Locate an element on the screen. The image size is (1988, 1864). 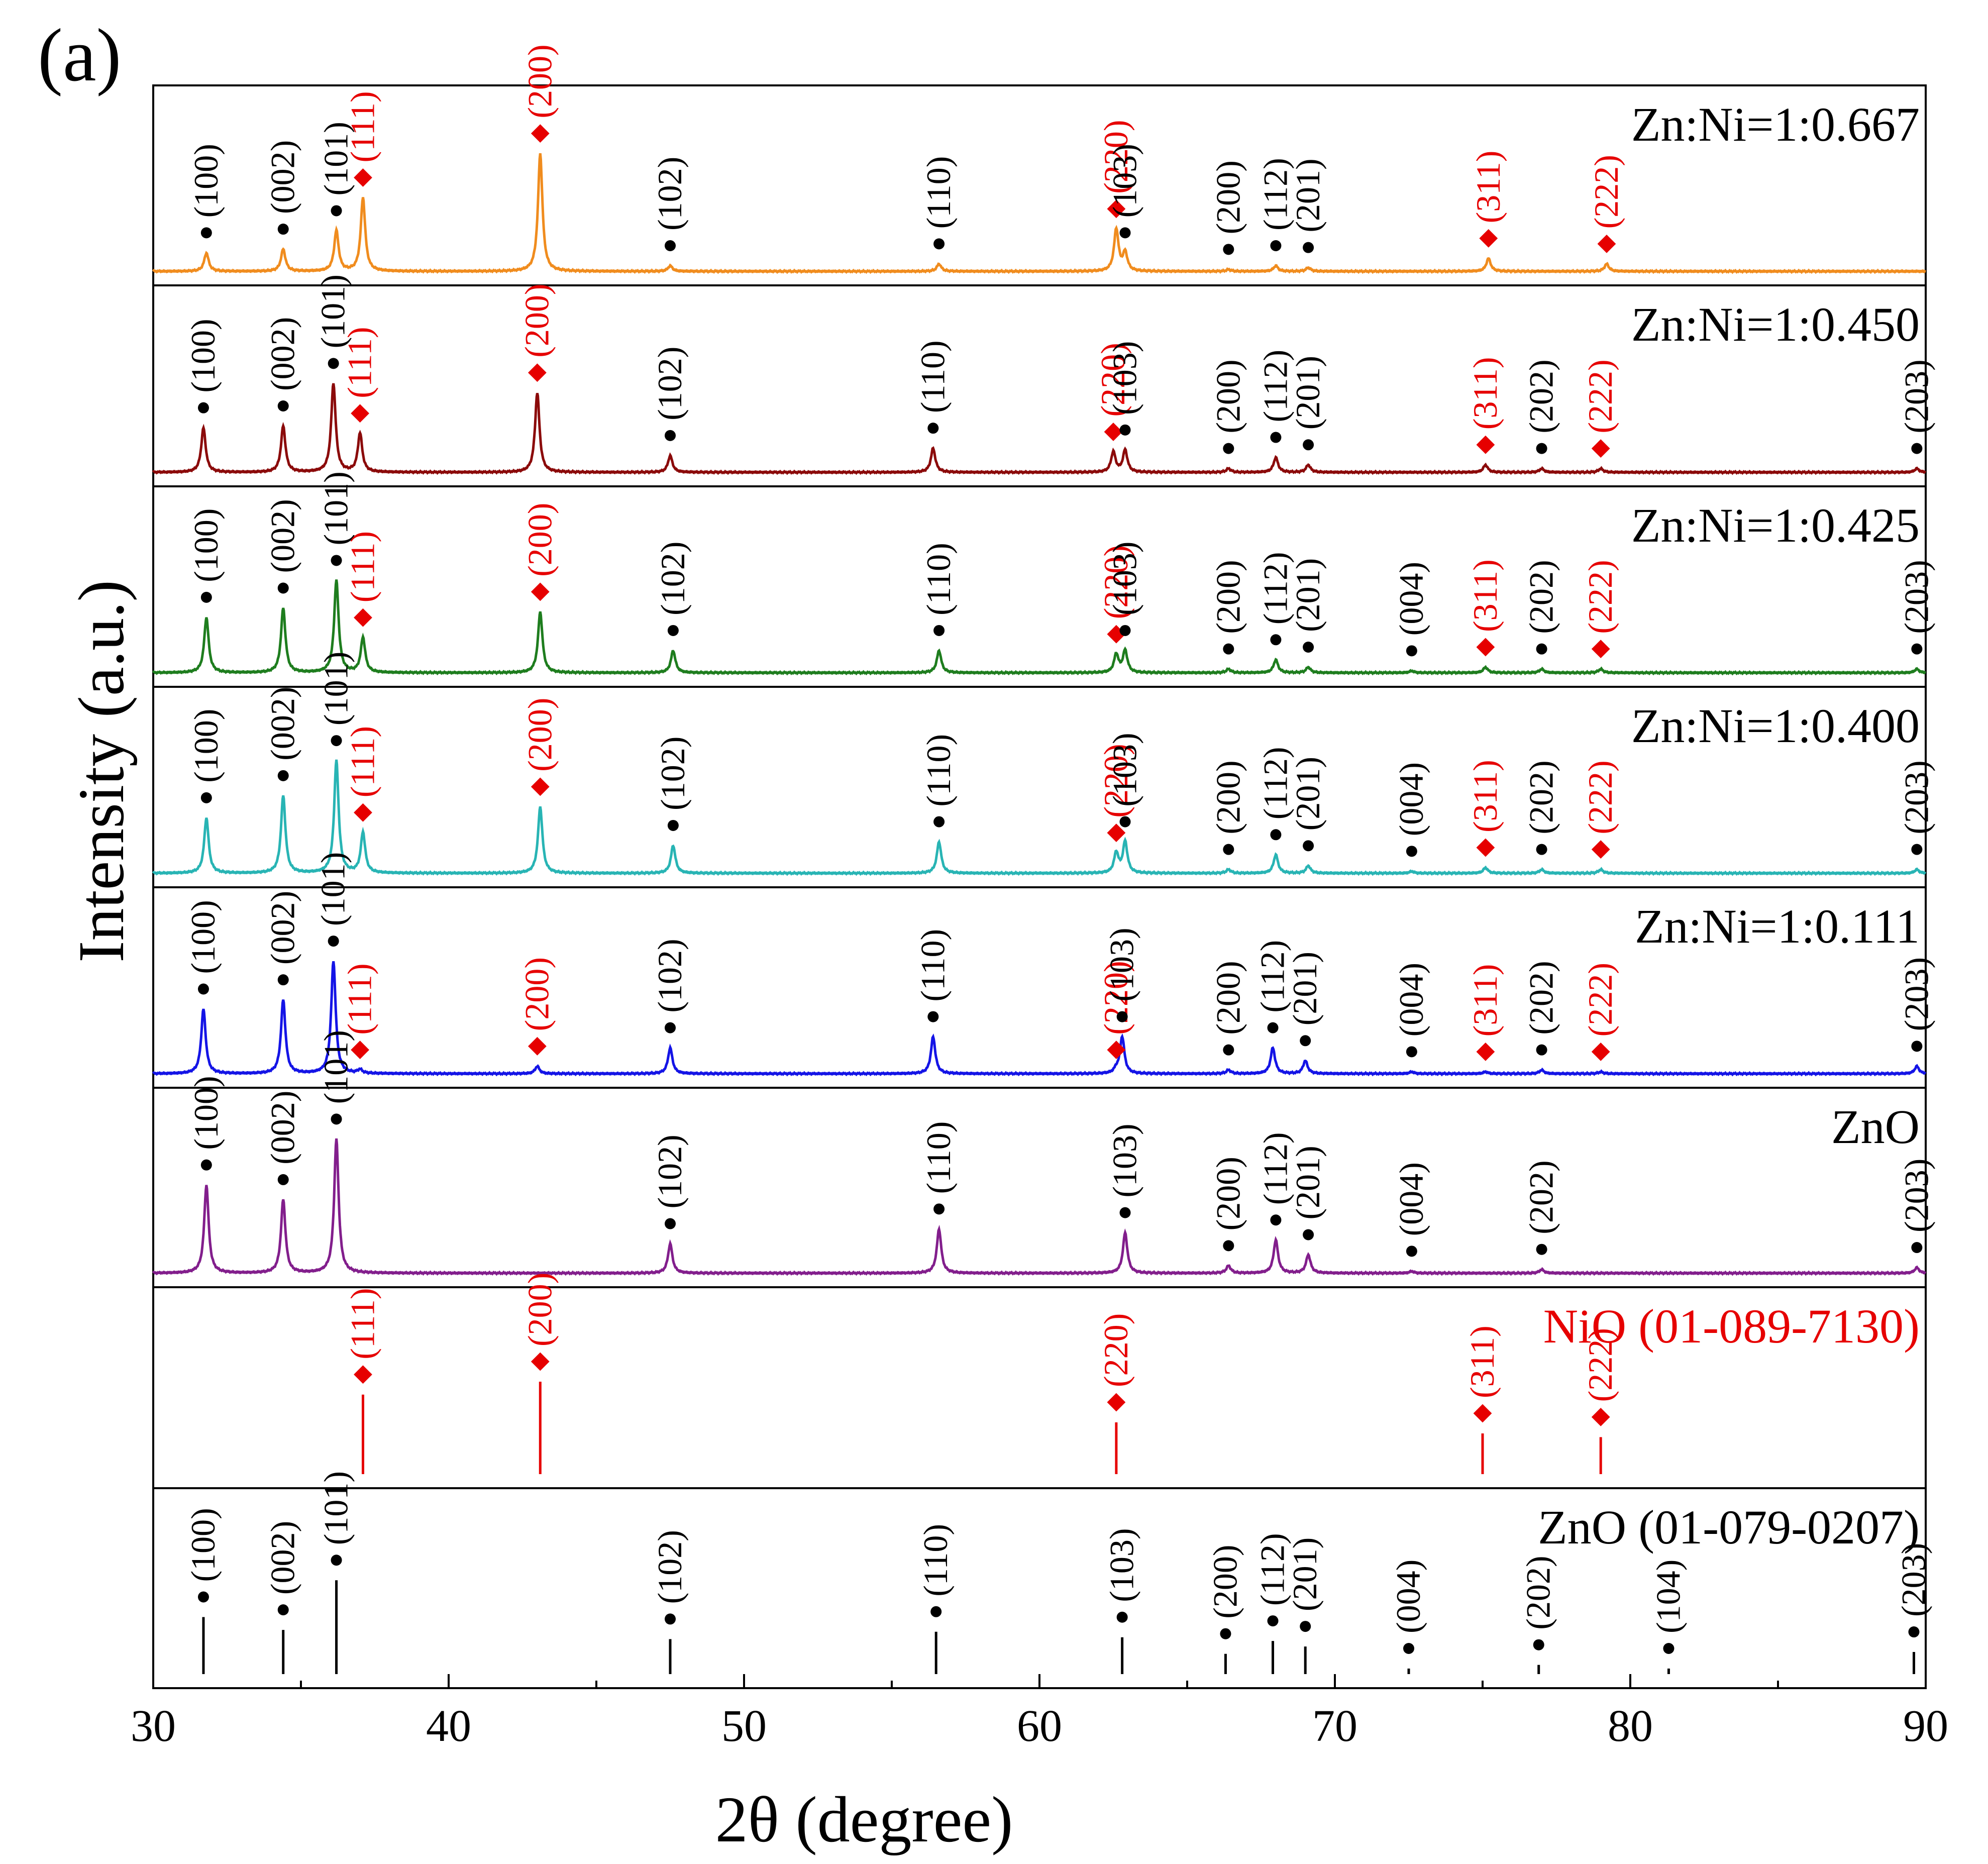
x-tick-label: 90 is located at coordinates (1925, 1726).